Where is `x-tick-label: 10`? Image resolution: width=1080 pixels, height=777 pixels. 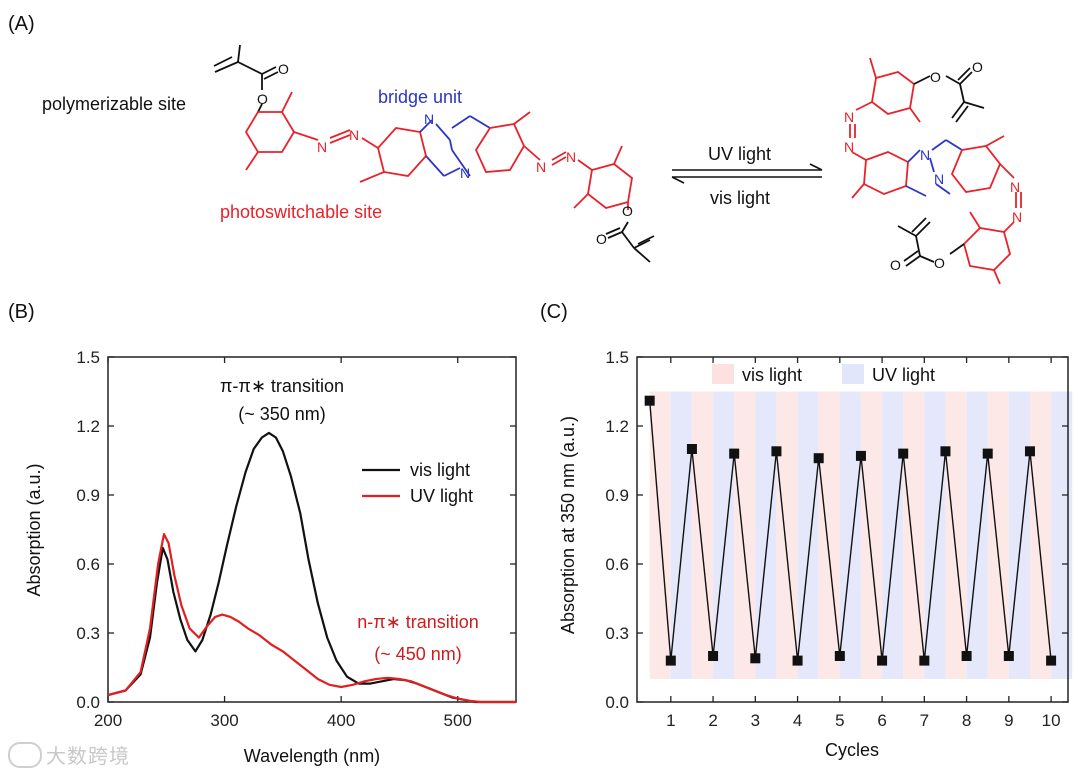
x-tick-label: 10 is located at coordinates (1051, 720).